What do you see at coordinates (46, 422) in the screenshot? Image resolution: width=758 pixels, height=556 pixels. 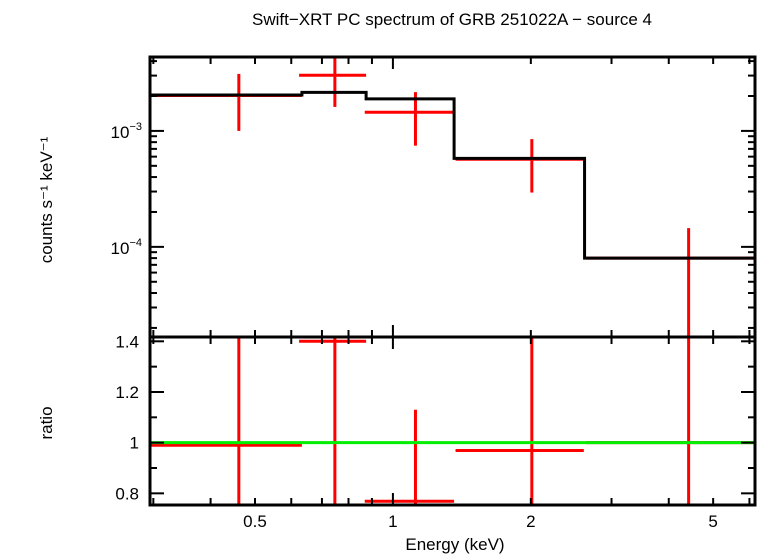 I see `y-axis-label-bottom: ratio` at bounding box center [46, 422].